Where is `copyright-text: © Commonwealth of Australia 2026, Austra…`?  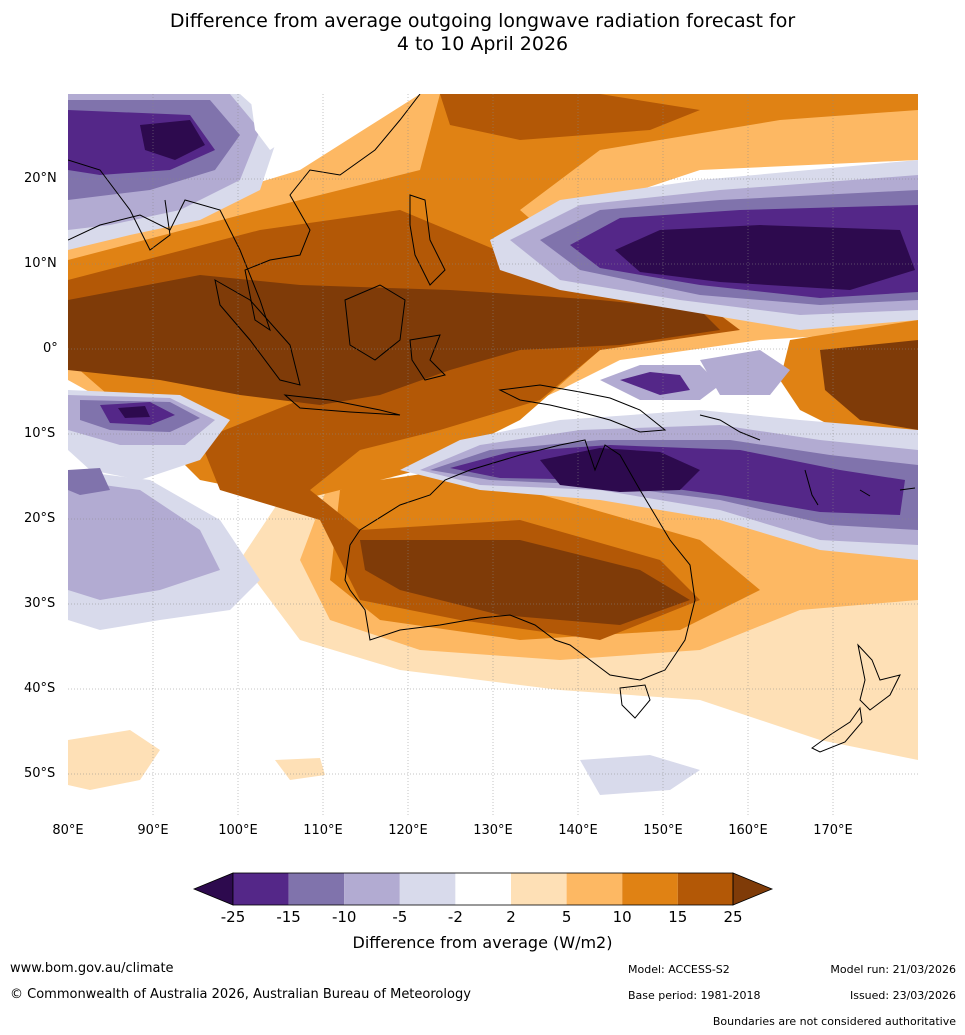
copyright-text: © Commonwealth of Australia 2026, Austra… is located at coordinates (240, 994).